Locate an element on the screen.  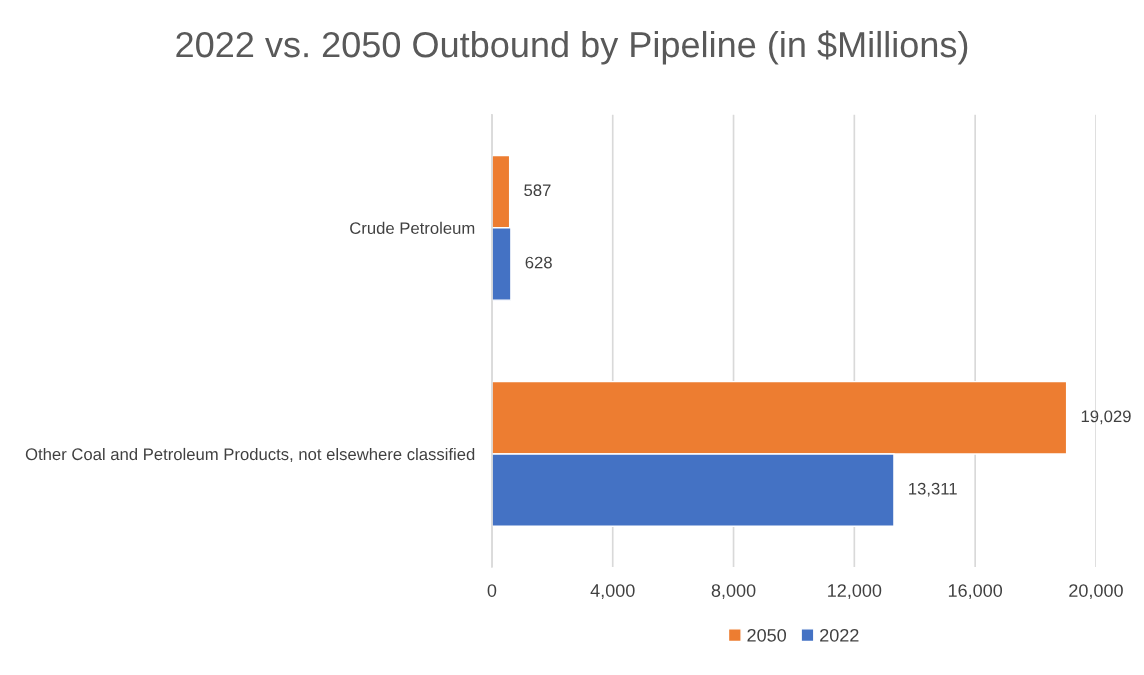
x-tick-label: 20,000 is located at coordinates (1096, 592).